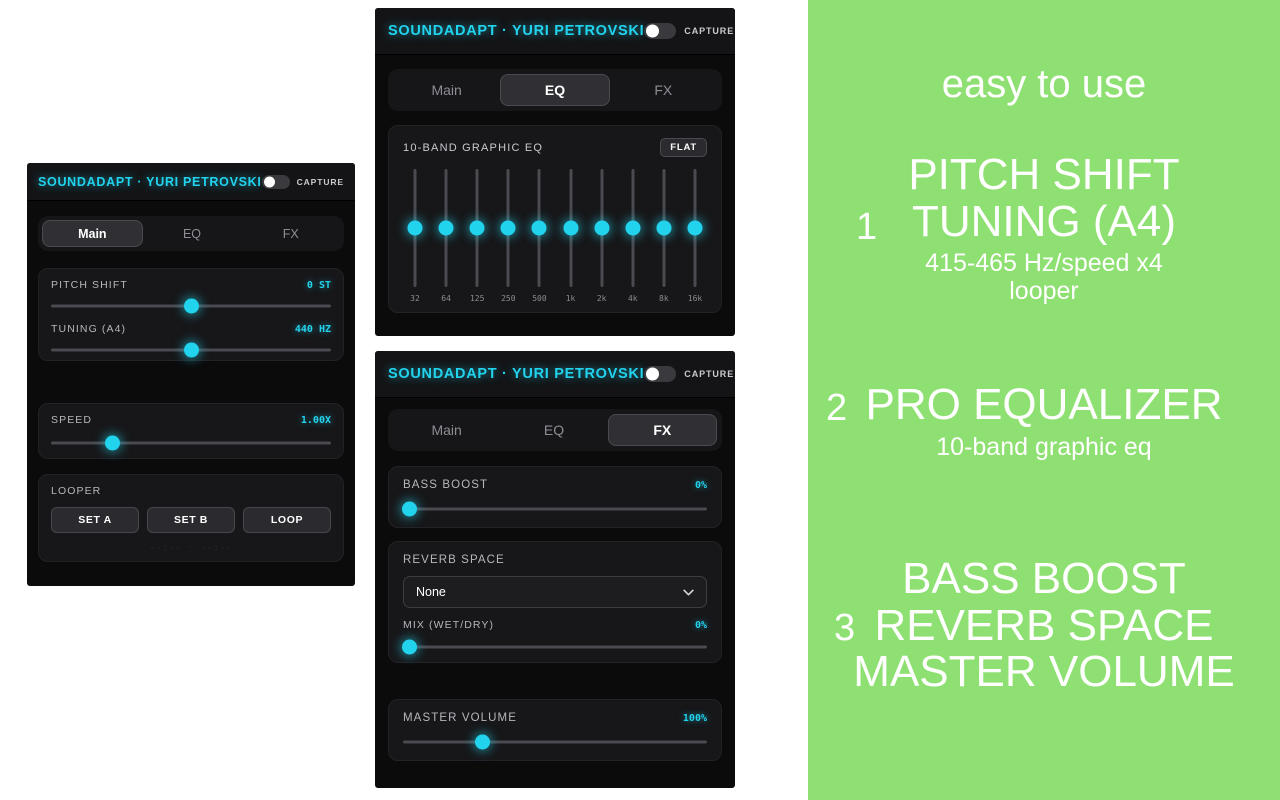 This screenshot has height=800, width=1280. What do you see at coordinates (1044, 174) in the screenshot?
I see `promo-feature-1-title-line1: PITCH SHIFT` at bounding box center [1044, 174].